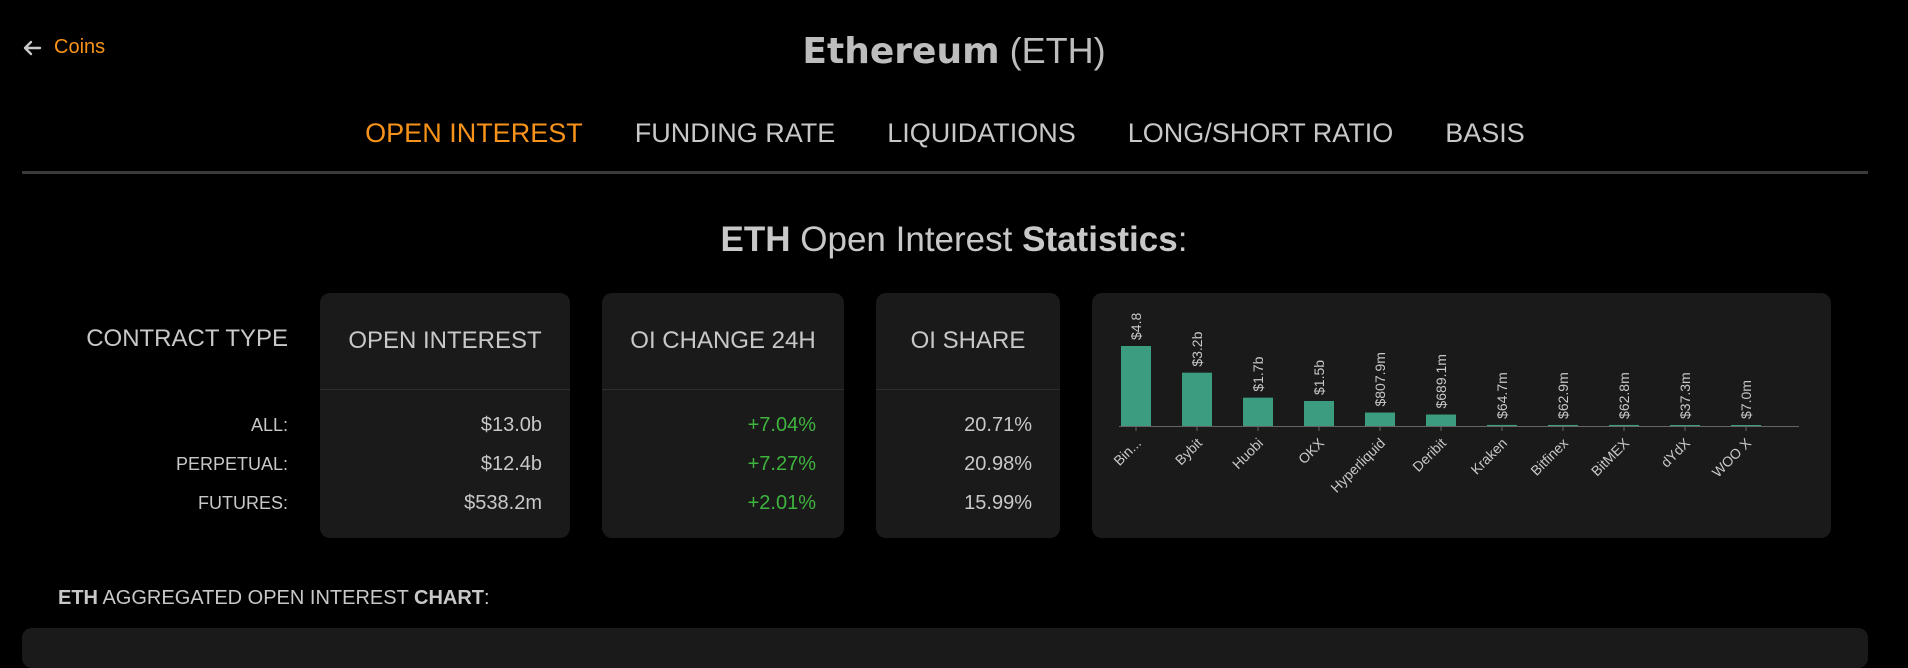  I want to click on x-tick-label-10: WOO X, so click(1732, 457).